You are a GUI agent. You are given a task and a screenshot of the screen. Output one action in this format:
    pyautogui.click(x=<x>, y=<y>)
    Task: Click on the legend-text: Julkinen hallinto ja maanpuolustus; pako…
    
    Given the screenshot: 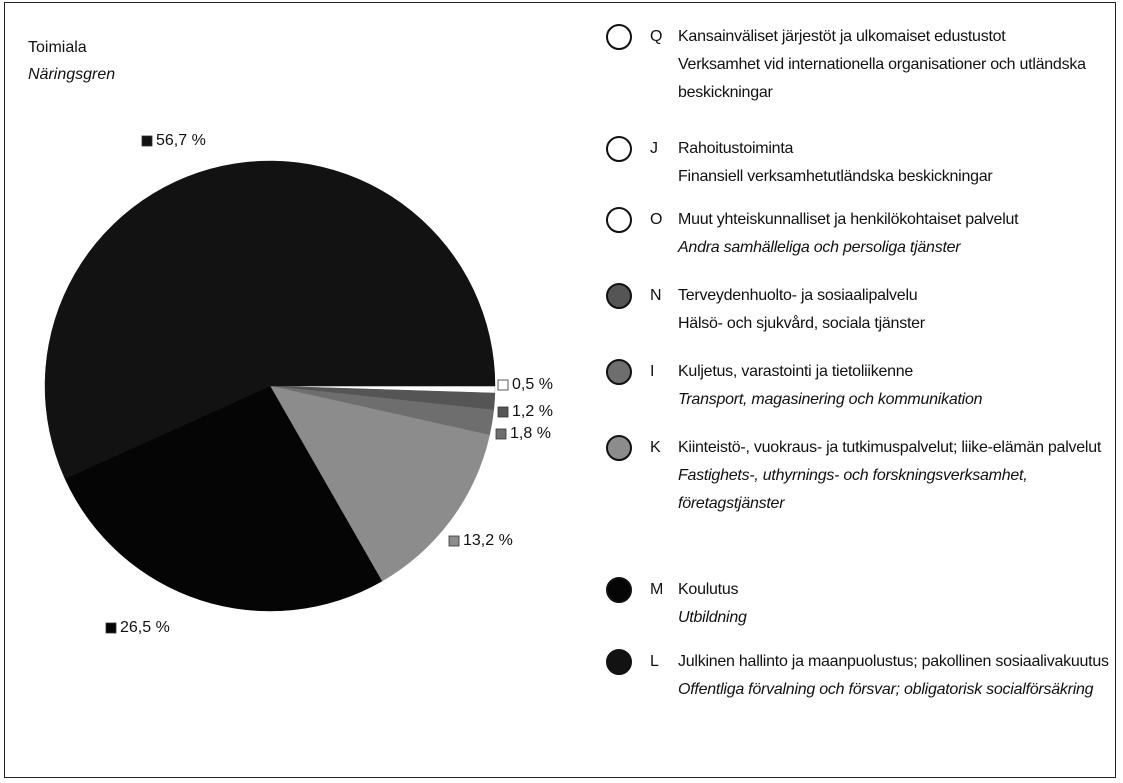 What is the action you would take?
    pyautogui.click(x=898, y=676)
    